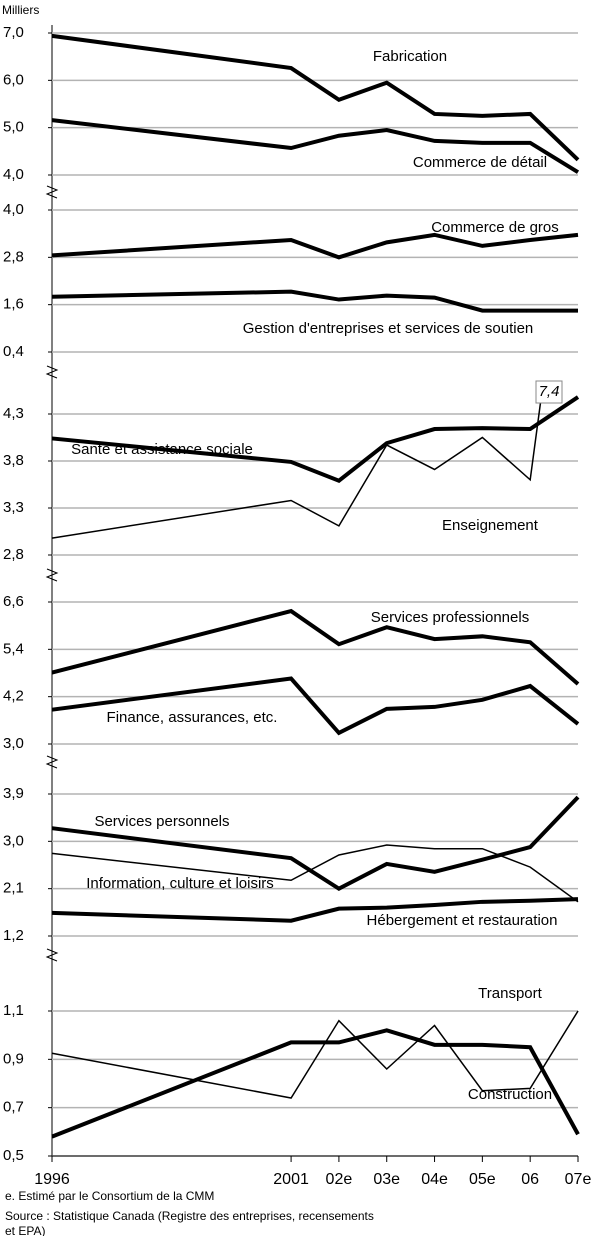 The image size is (597, 1236). What do you see at coordinates (291, 1179) in the screenshot?
I see `x-tick-label: 2001` at bounding box center [291, 1179].